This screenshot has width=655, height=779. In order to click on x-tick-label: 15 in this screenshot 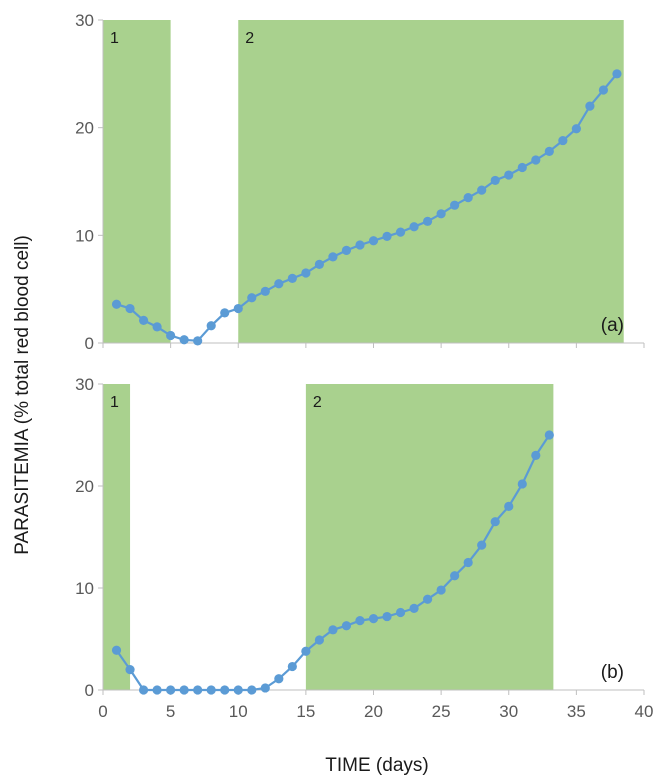, I will do `click(305, 711)`.